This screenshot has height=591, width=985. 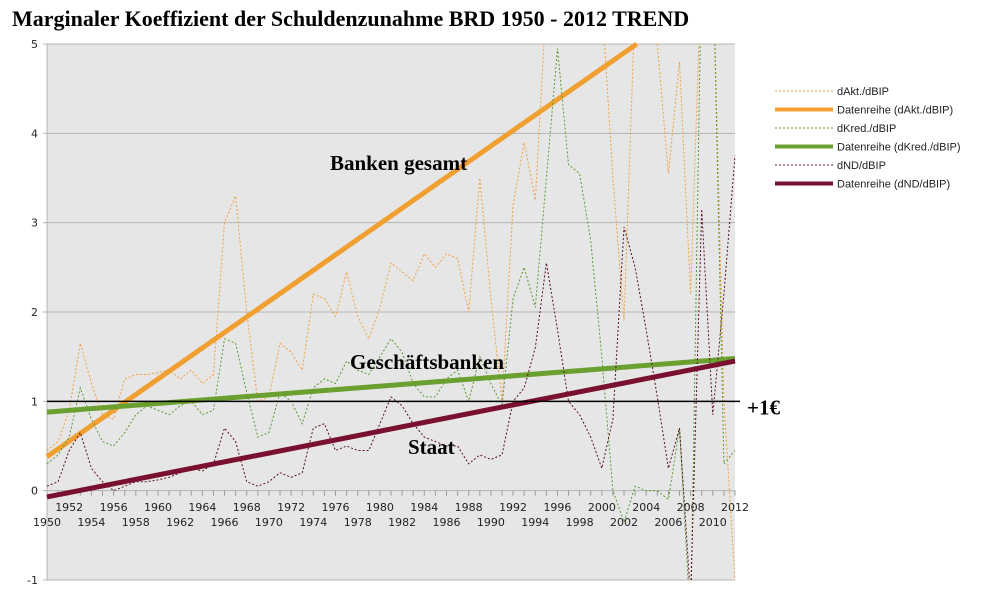 What do you see at coordinates (158, 507) in the screenshot?
I see `x-tick-label: 1960` at bounding box center [158, 507].